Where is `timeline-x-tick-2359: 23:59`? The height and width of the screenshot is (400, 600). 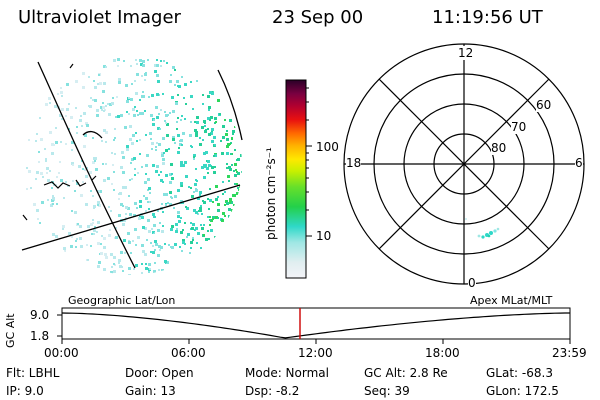
timeline-x-tick-2359: 23:59 is located at coordinates (569, 353).